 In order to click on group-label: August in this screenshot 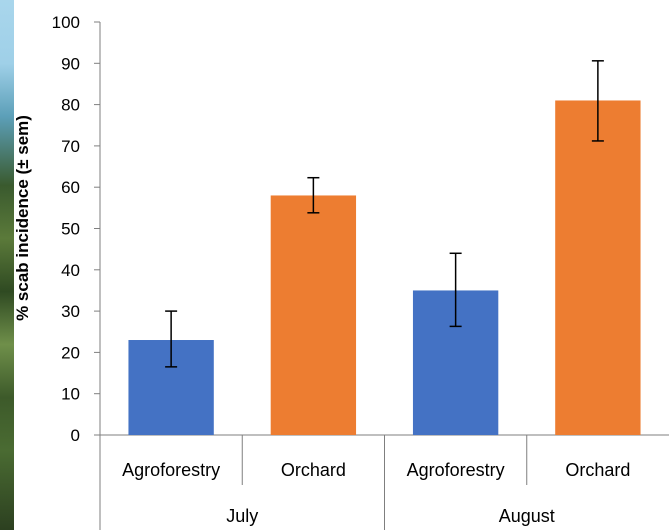, I will do `click(527, 516)`.